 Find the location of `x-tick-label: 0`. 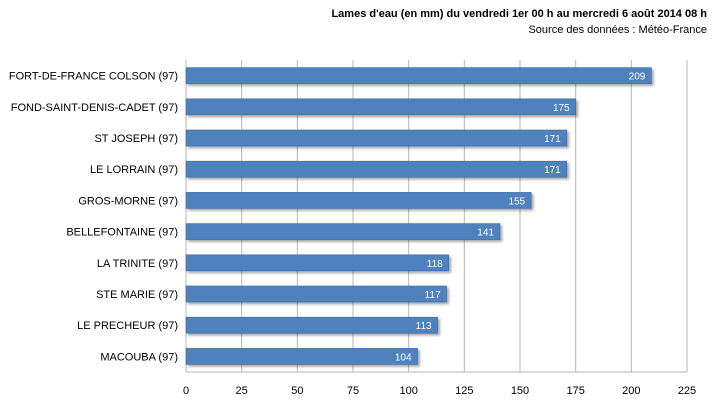

x-tick-label: 0 is located at coordinates (186, 391).